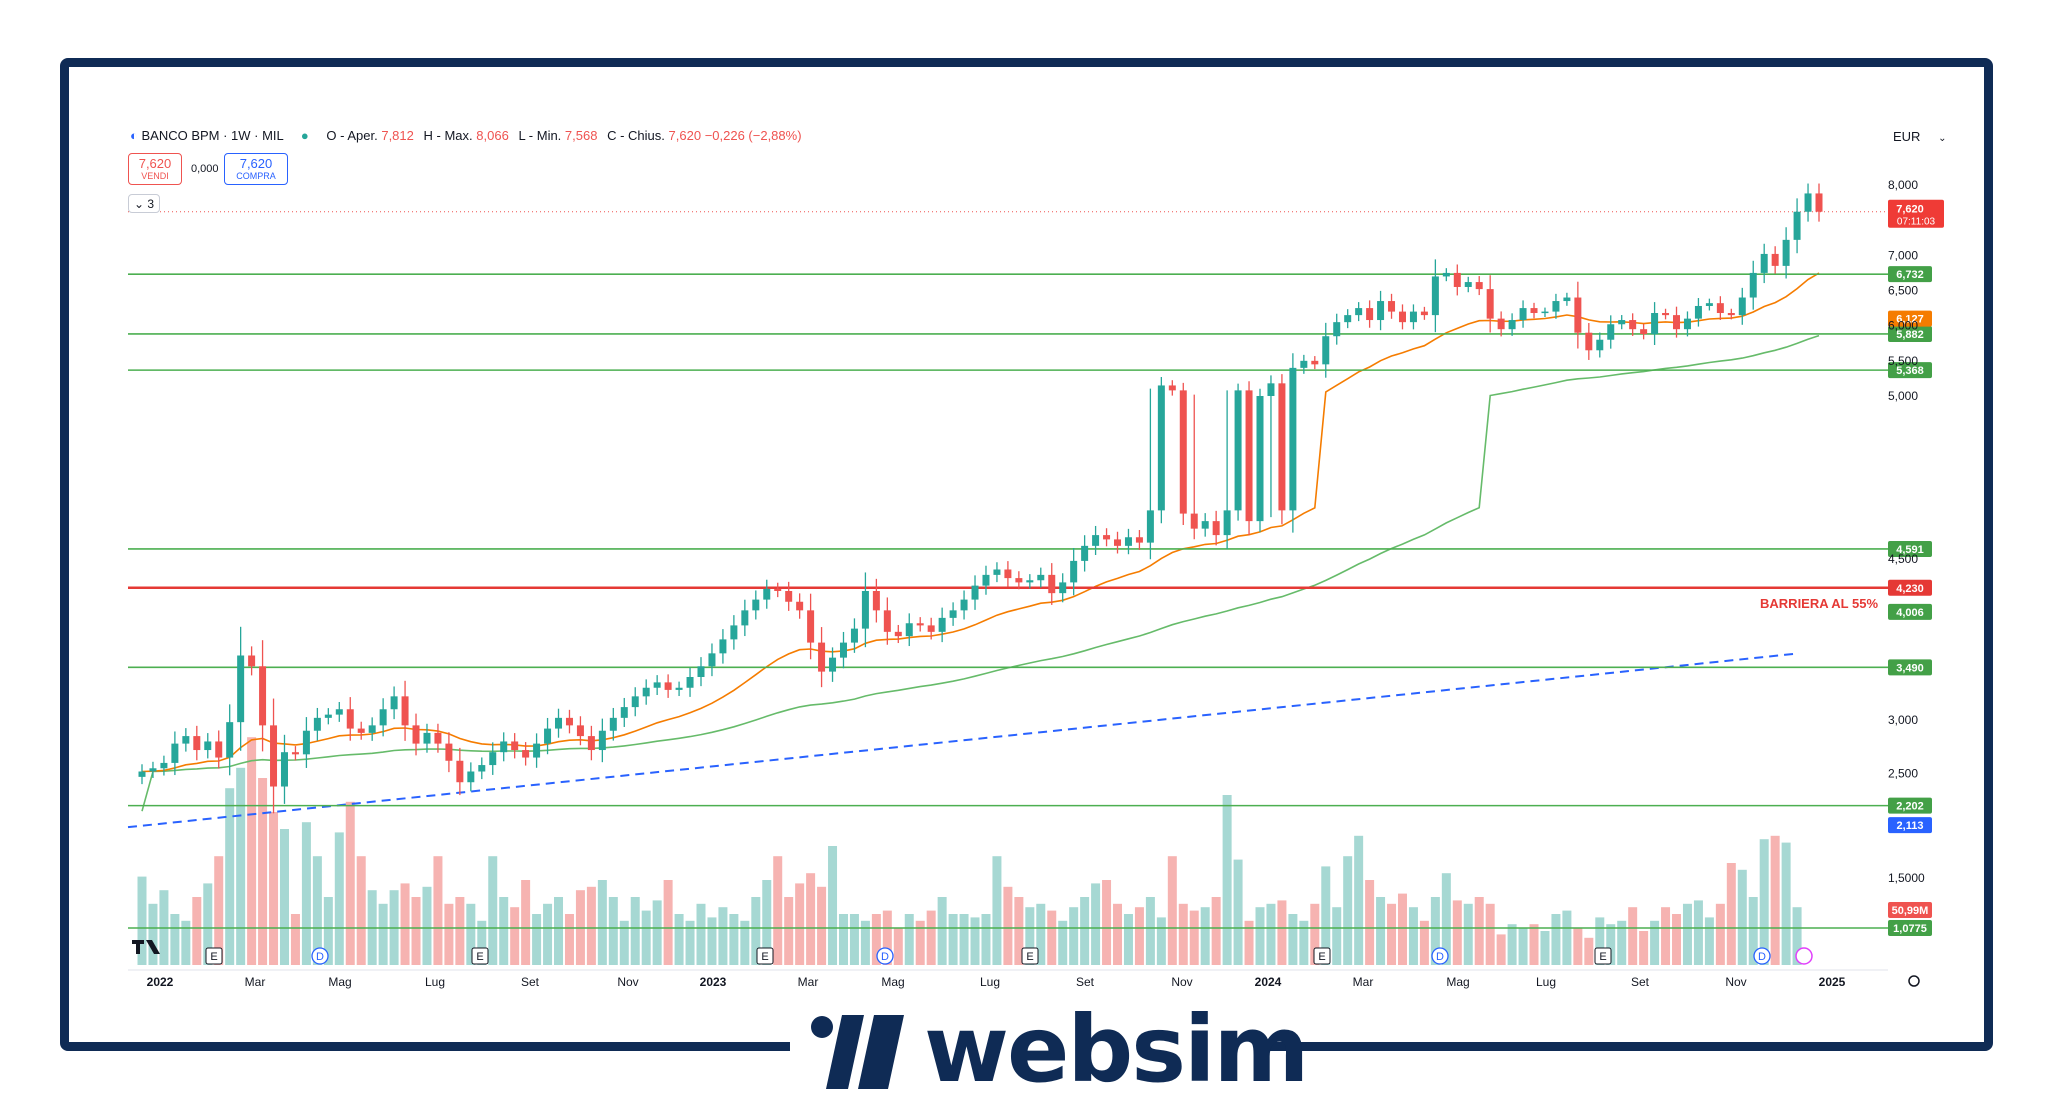 This screenshot has height=1109, width=2055. I want to click on flash-icon, so click(1804, 956).